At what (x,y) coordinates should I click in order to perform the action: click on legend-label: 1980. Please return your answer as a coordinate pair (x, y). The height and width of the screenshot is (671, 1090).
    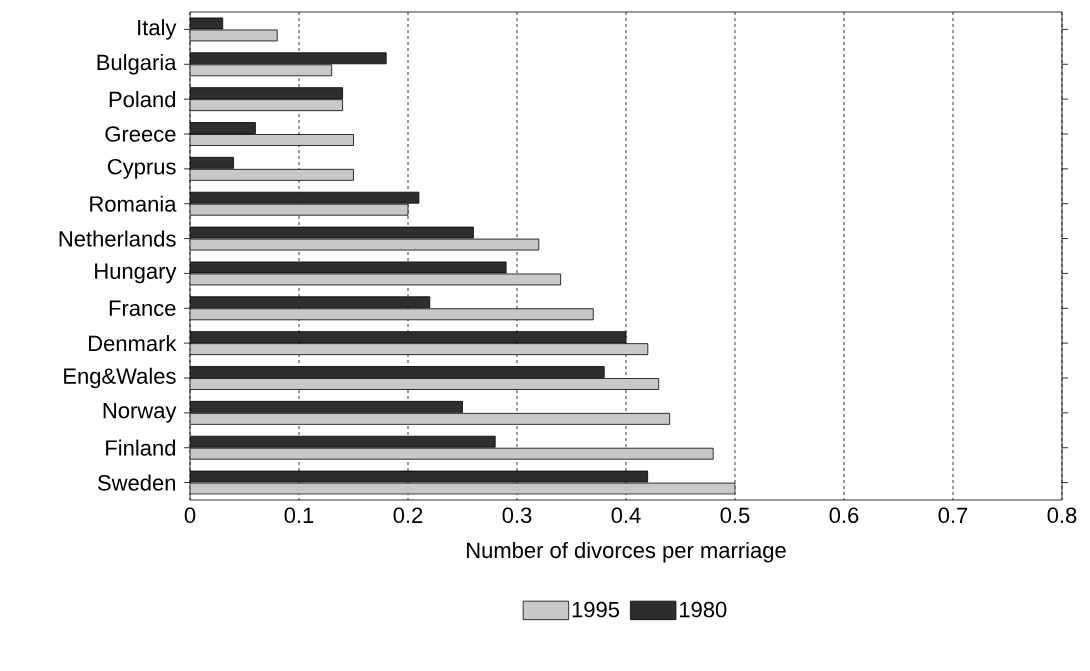
    Looking at the image, I should click on (703, 609).